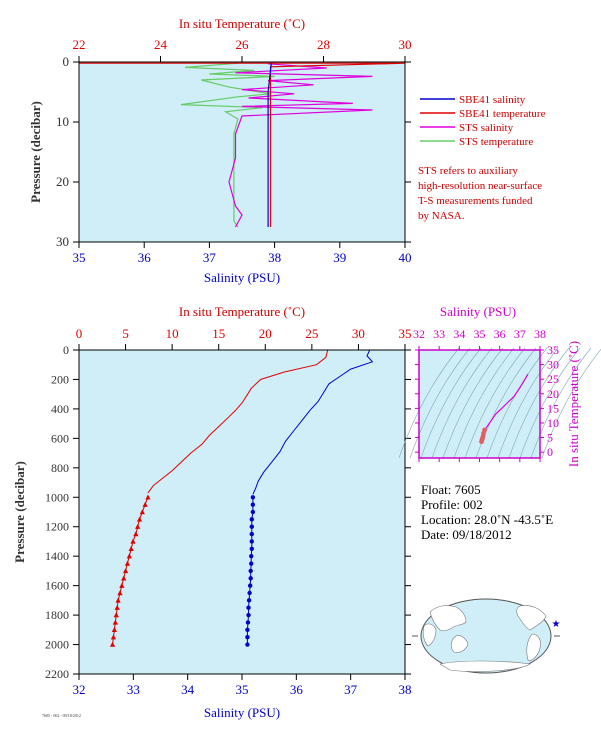  Describe the element at coordinates (485, 666) in the screenshot. I see `continent-antarctica` at that location.